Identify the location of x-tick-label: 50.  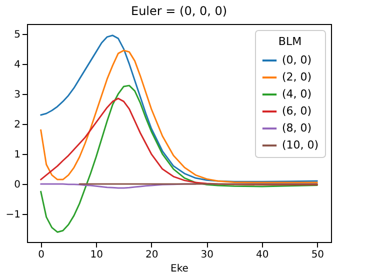
(317, 255).